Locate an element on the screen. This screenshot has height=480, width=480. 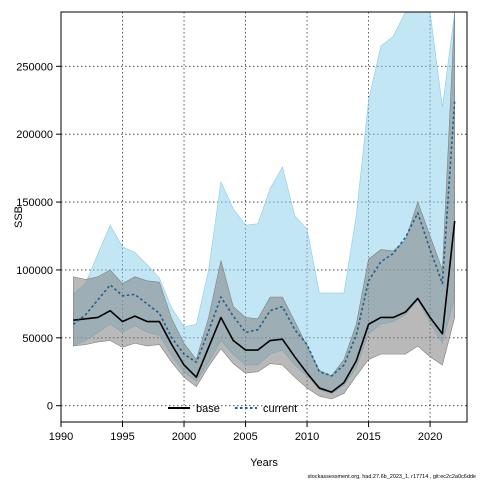
legend: base current is located at coordinates (232, 409).